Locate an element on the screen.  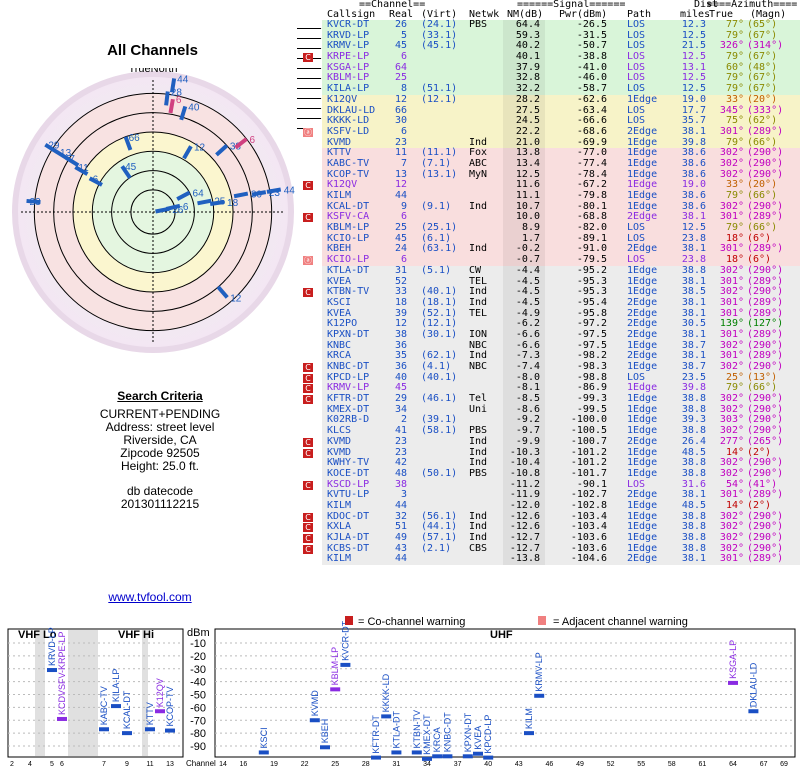
cell-callsign: KOCE-DT is located at coordinates (348, 473).